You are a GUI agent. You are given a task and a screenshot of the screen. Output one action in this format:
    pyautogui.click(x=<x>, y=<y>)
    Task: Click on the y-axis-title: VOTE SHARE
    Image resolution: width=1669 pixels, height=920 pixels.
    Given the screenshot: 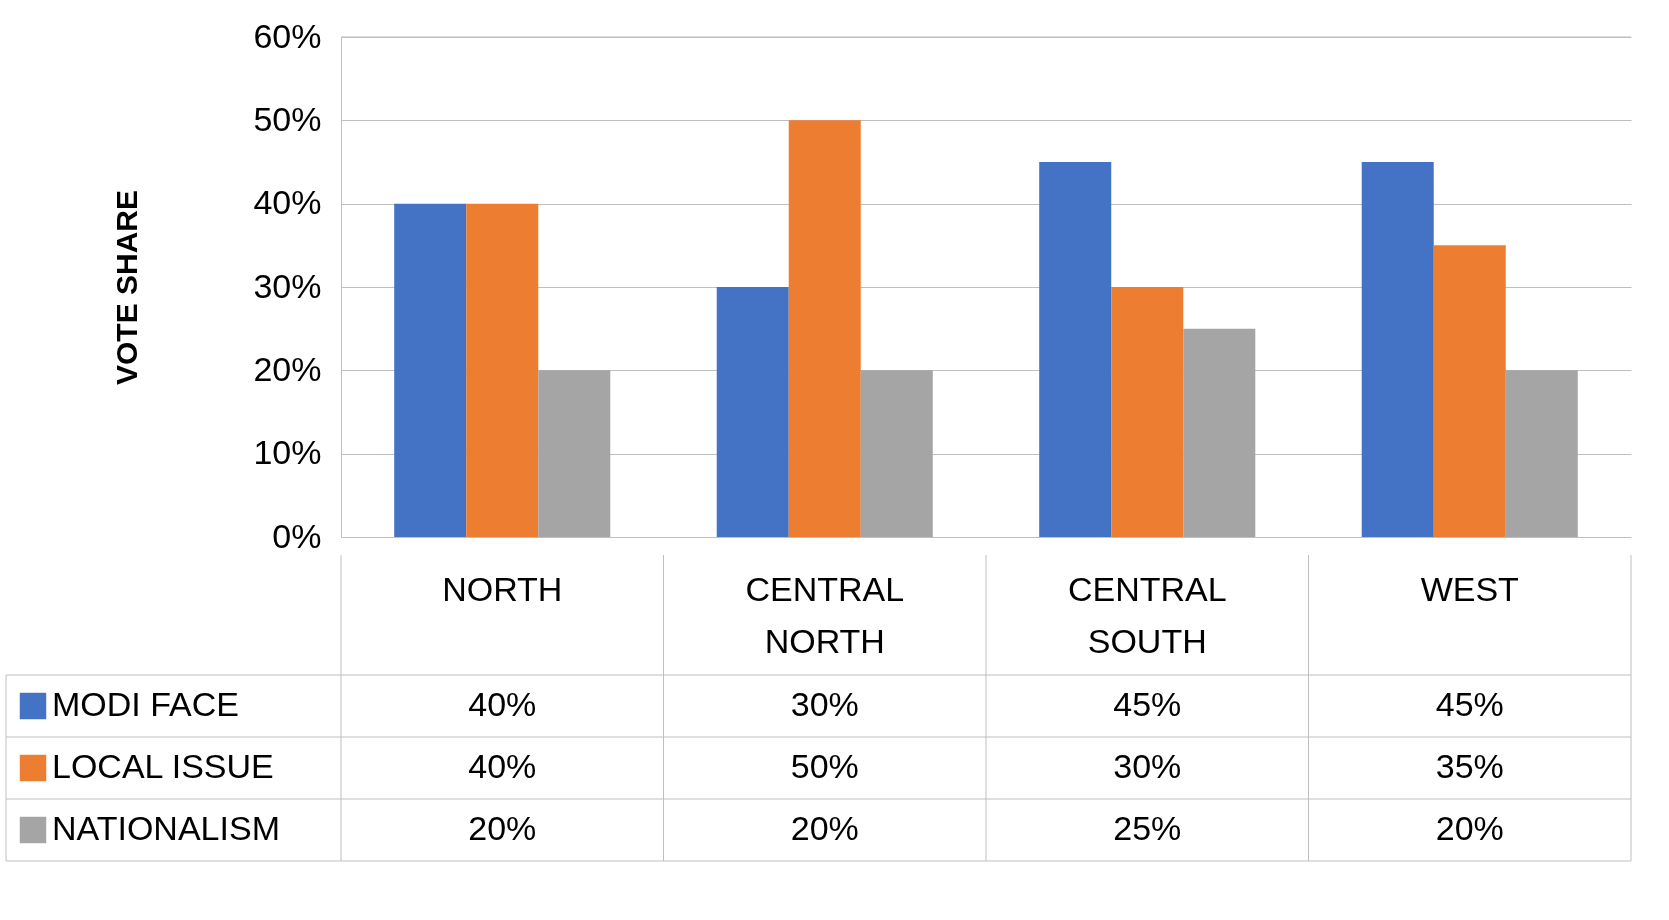 What is the action you would take?
    pyautogui.click(x=127, y=287)
    